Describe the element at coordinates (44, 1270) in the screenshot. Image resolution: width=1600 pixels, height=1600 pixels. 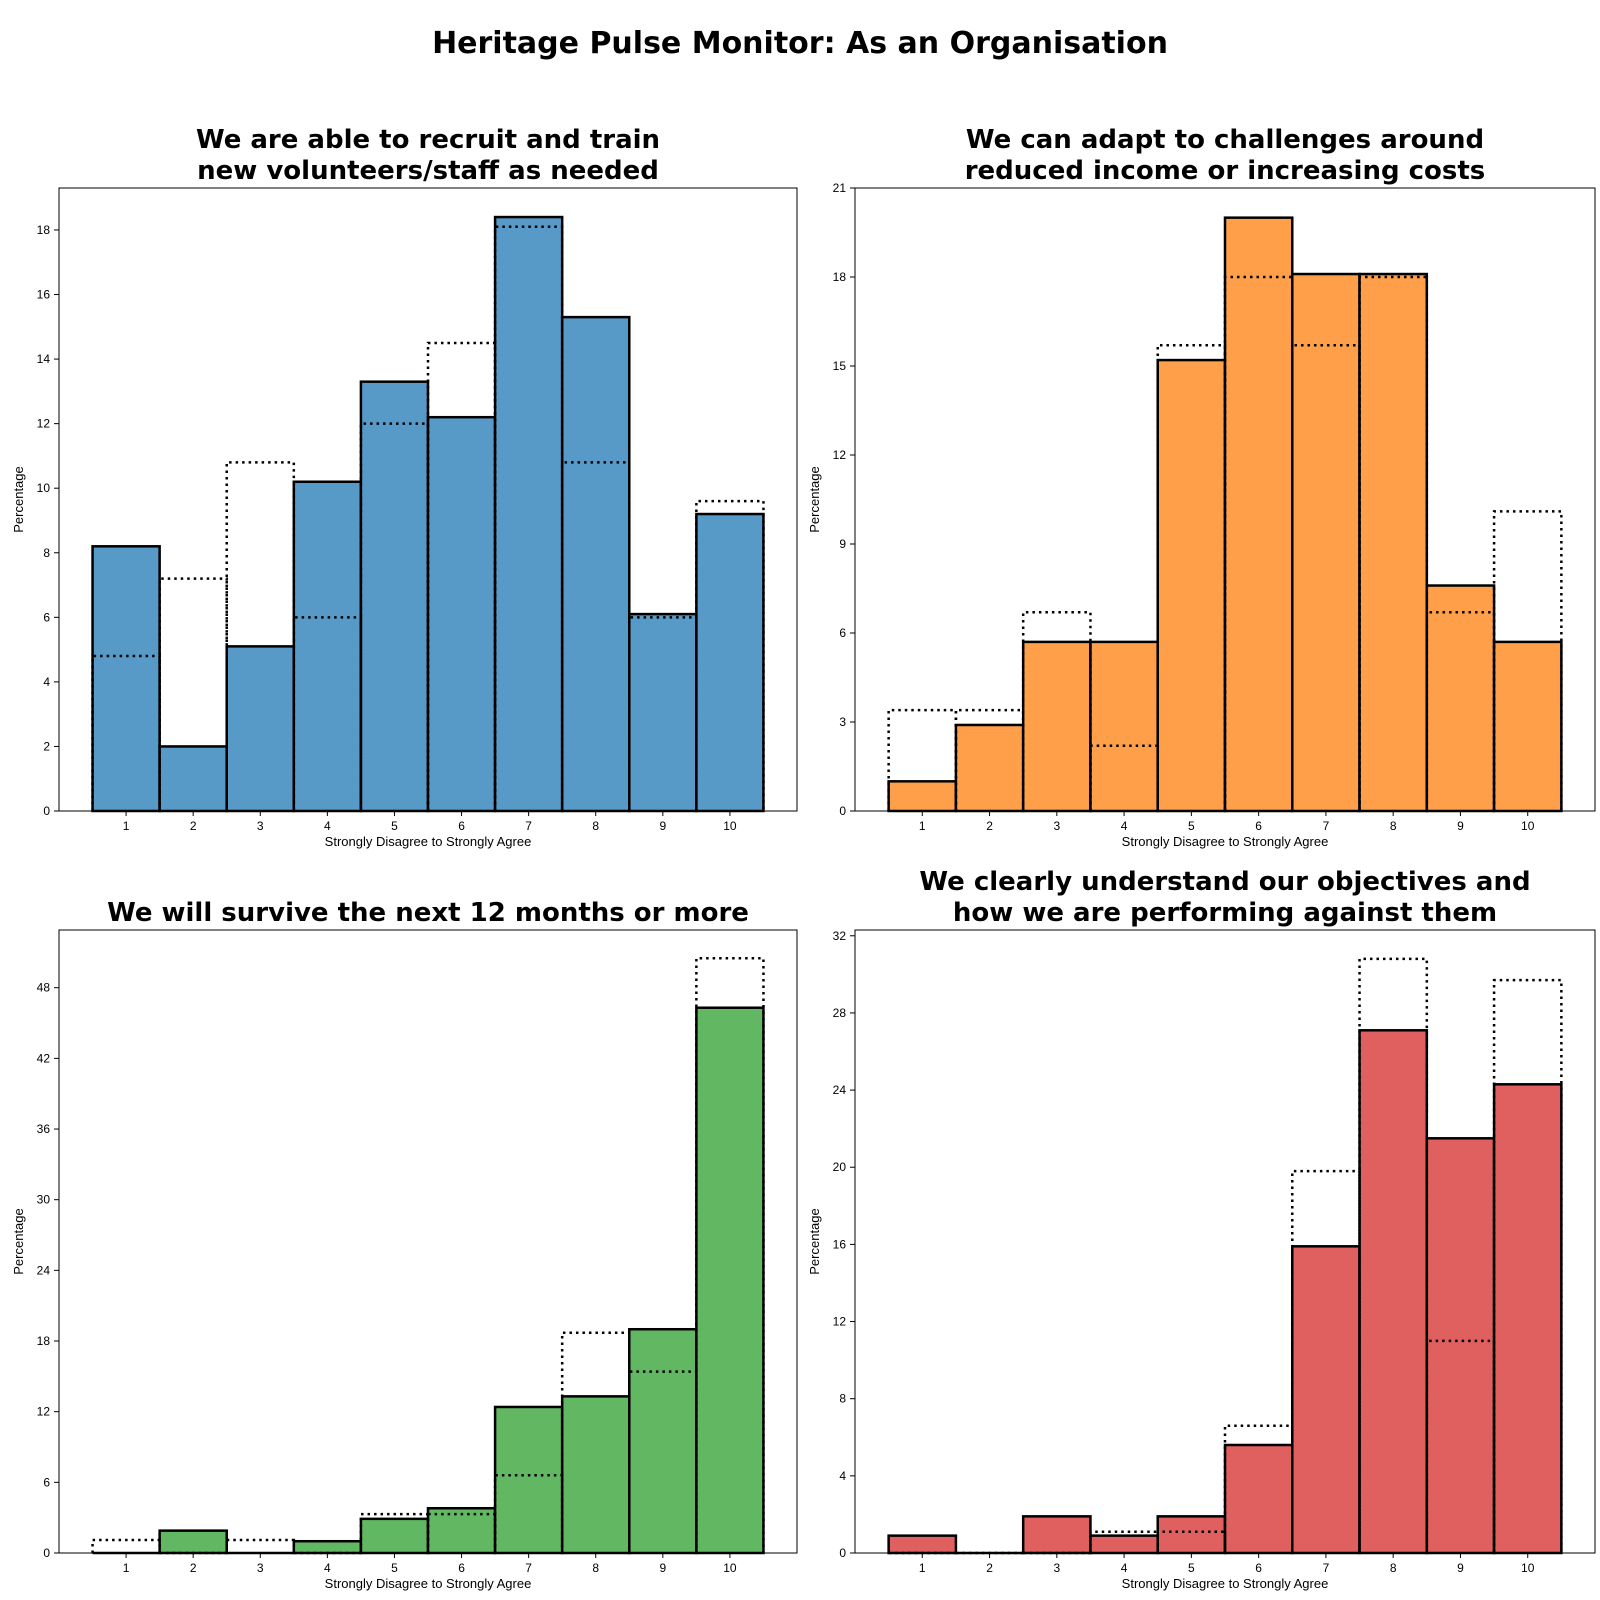
I see `y-tick-label: 24` at that location.